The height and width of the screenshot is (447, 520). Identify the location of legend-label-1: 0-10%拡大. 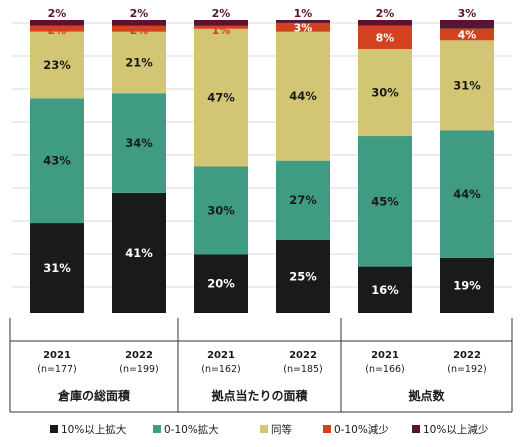
(191, 429).